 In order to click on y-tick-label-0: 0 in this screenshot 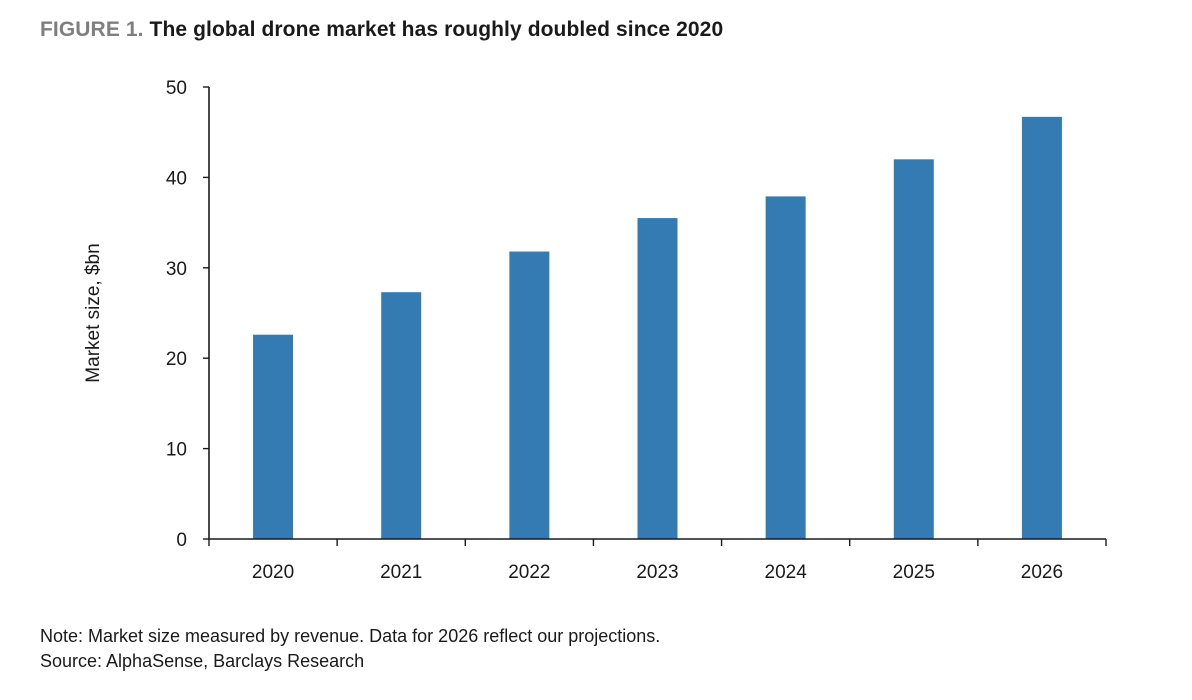, I will do `click(181, 540)`.